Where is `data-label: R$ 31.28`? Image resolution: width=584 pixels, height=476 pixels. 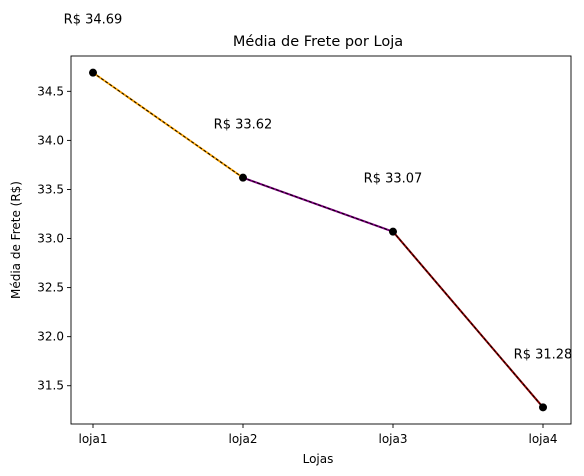
data-label: R$ 31.28 is located at coordinates (543, 354).